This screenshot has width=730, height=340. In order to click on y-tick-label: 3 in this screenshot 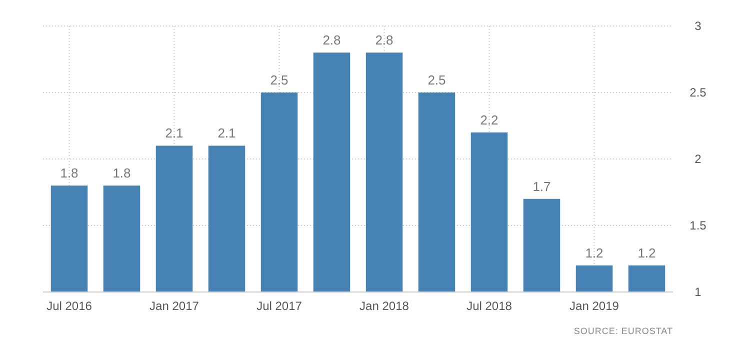, I will do `click(698, 26)`.